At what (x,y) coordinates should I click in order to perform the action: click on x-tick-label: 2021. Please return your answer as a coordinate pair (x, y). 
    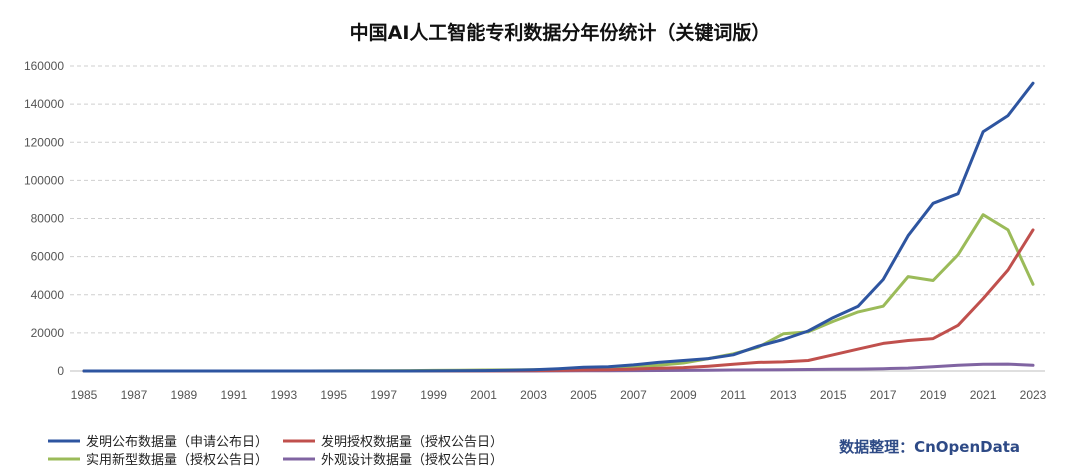
    Looking at the image, I should click on (983, 395).